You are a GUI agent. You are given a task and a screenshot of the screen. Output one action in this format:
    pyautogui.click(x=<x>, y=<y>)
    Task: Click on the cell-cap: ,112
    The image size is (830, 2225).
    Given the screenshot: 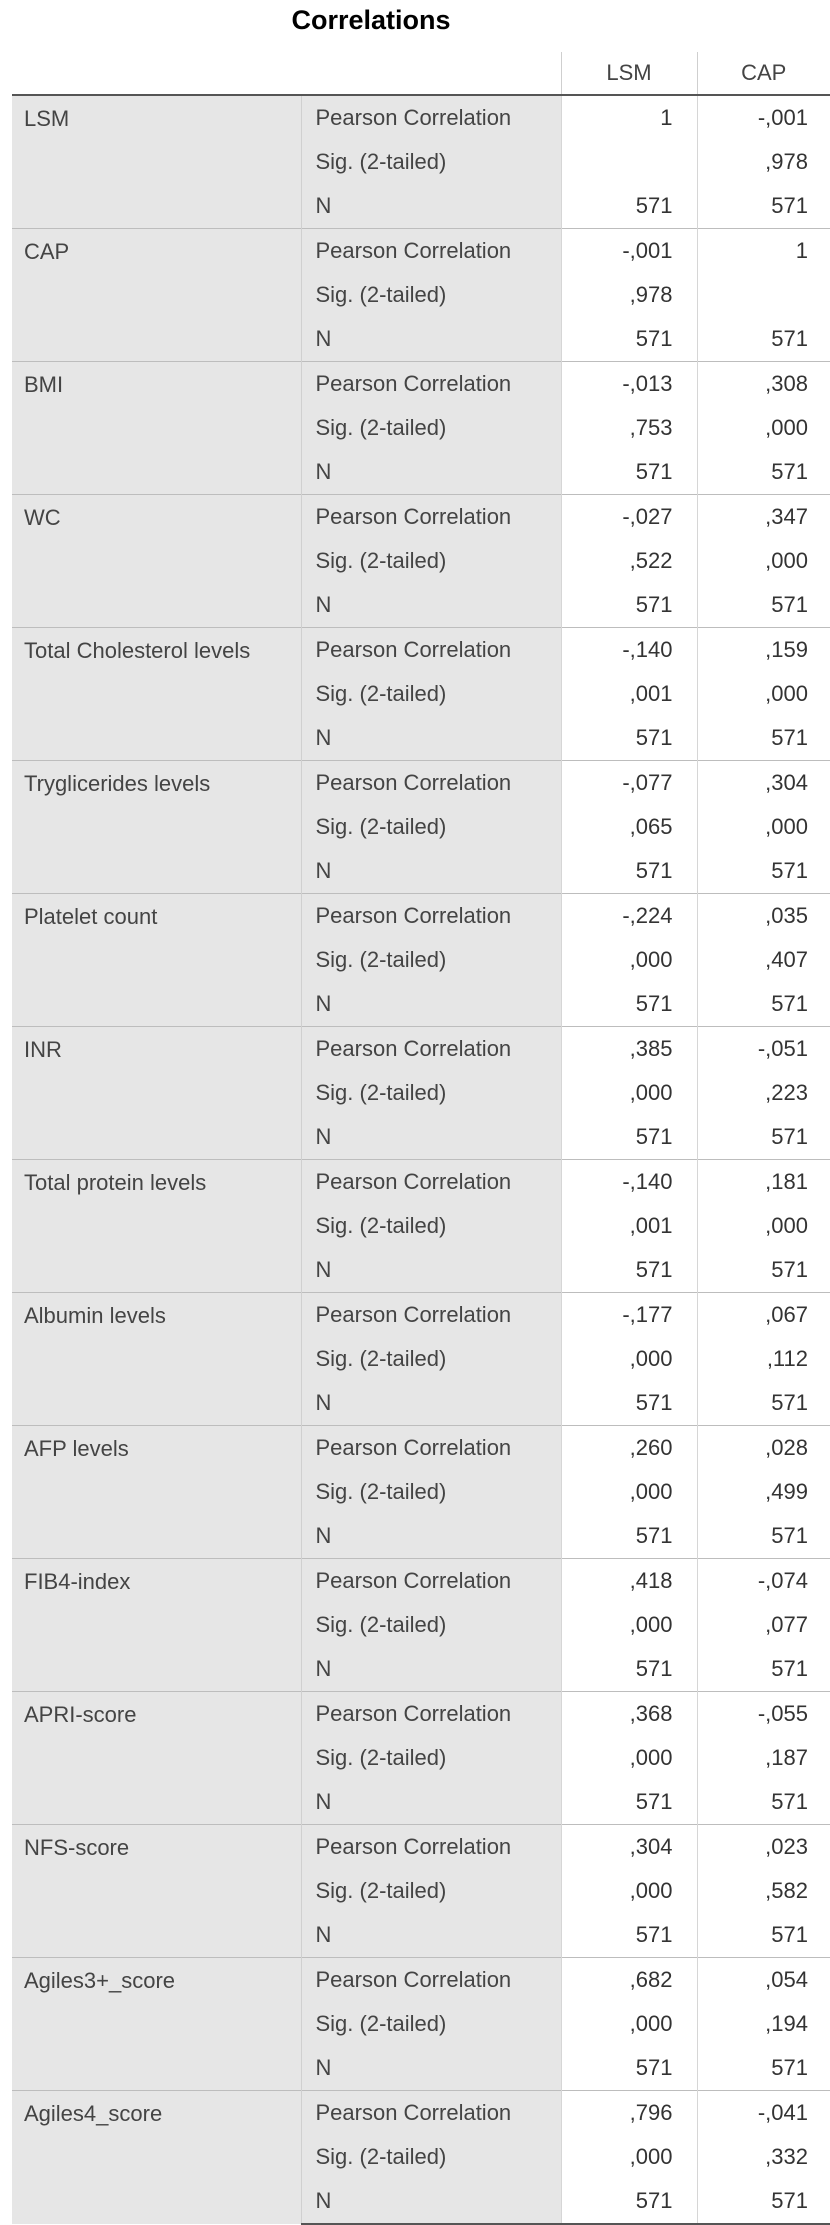 What is the action you would take?
    pyautogui.click(x=763, y=1359)
    